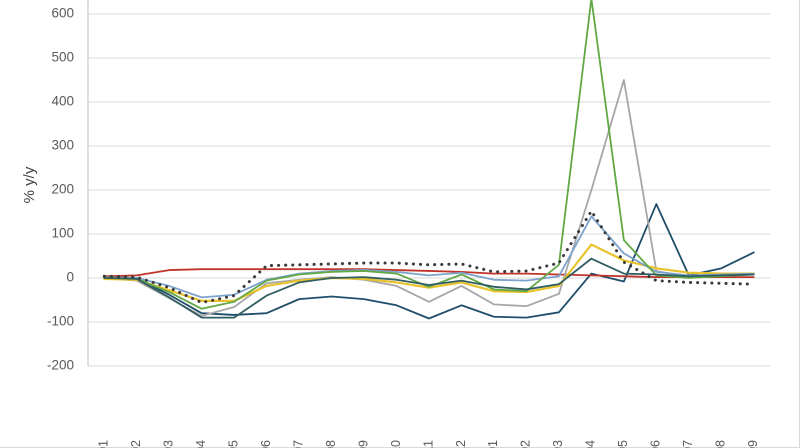 Image resolution: width=800 pixels, height=448 pixels. Describe the element at coordinates (62, 57) in the screenshot. I see `y-tick-label: 500` at that location.